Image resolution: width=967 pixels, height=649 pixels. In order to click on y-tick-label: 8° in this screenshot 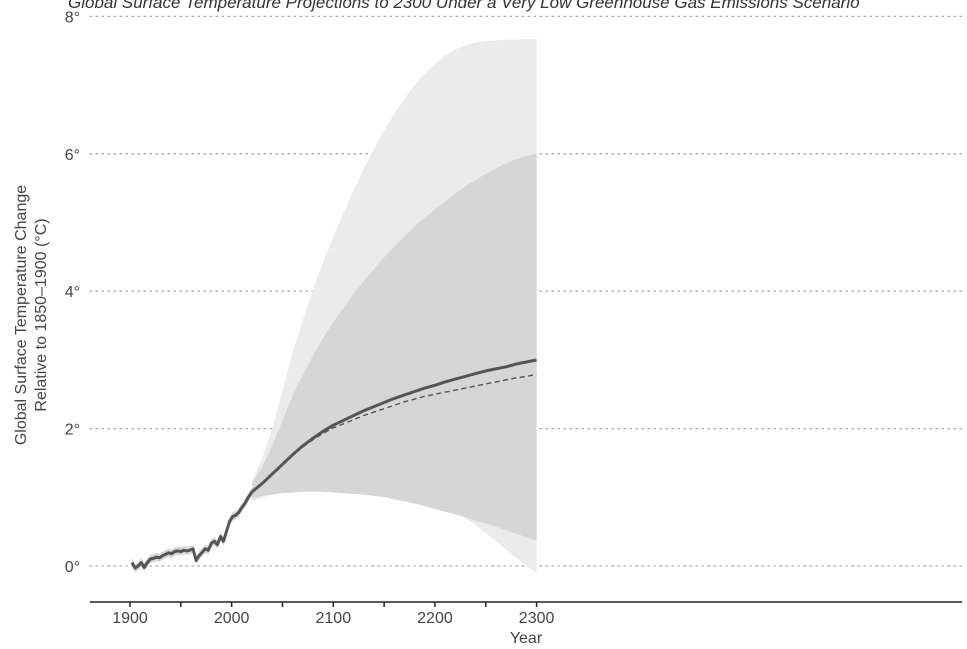, I will do `click(72, 17)`.